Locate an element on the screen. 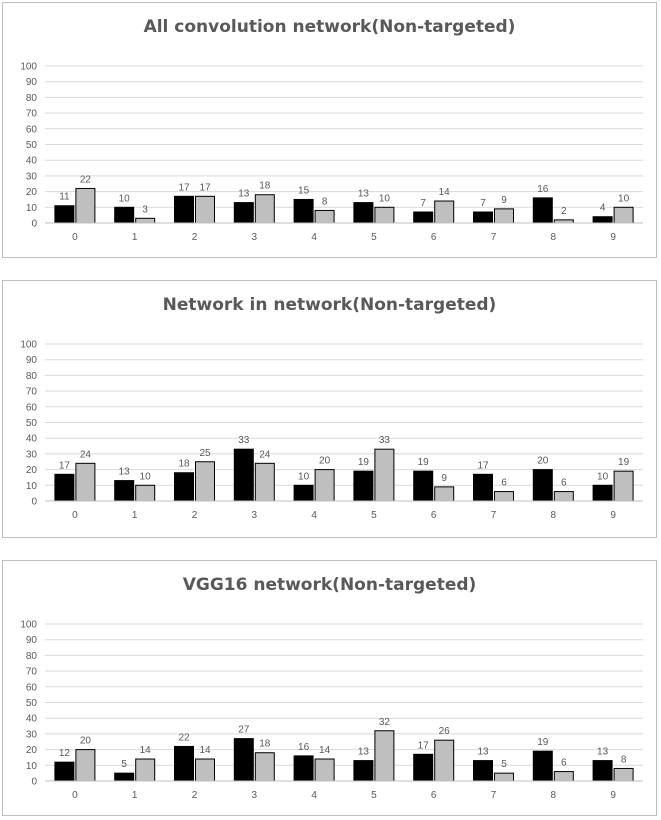 The width and height of the screenshot is (661, 820). data-label: 19 is located at coordinates (624, 462).